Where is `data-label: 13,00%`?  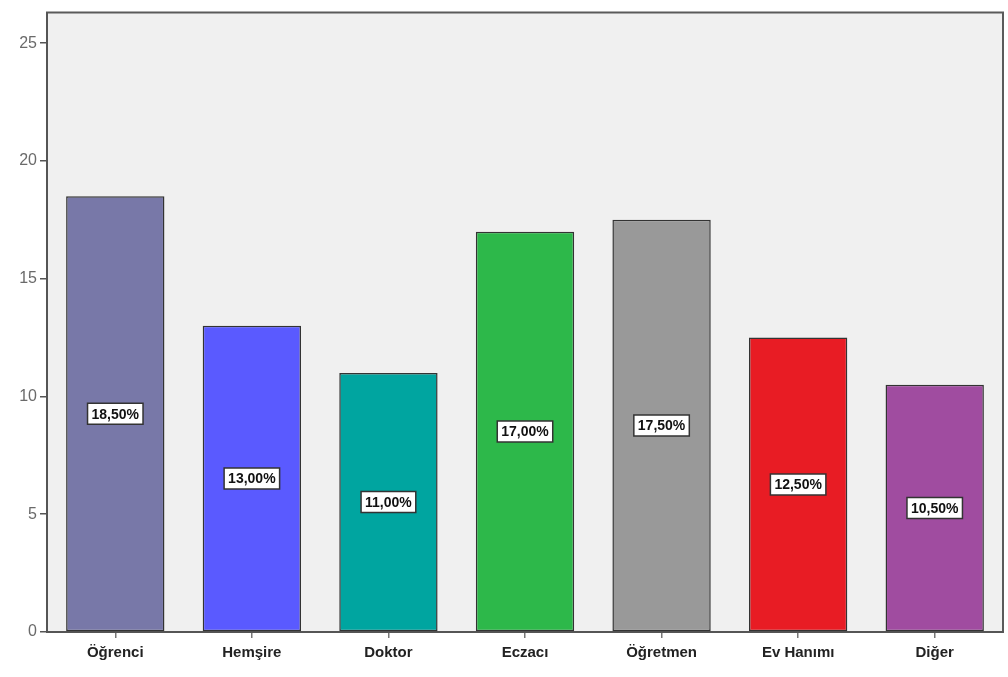
data-label: 13,00% is located at coordinates (252, 478).